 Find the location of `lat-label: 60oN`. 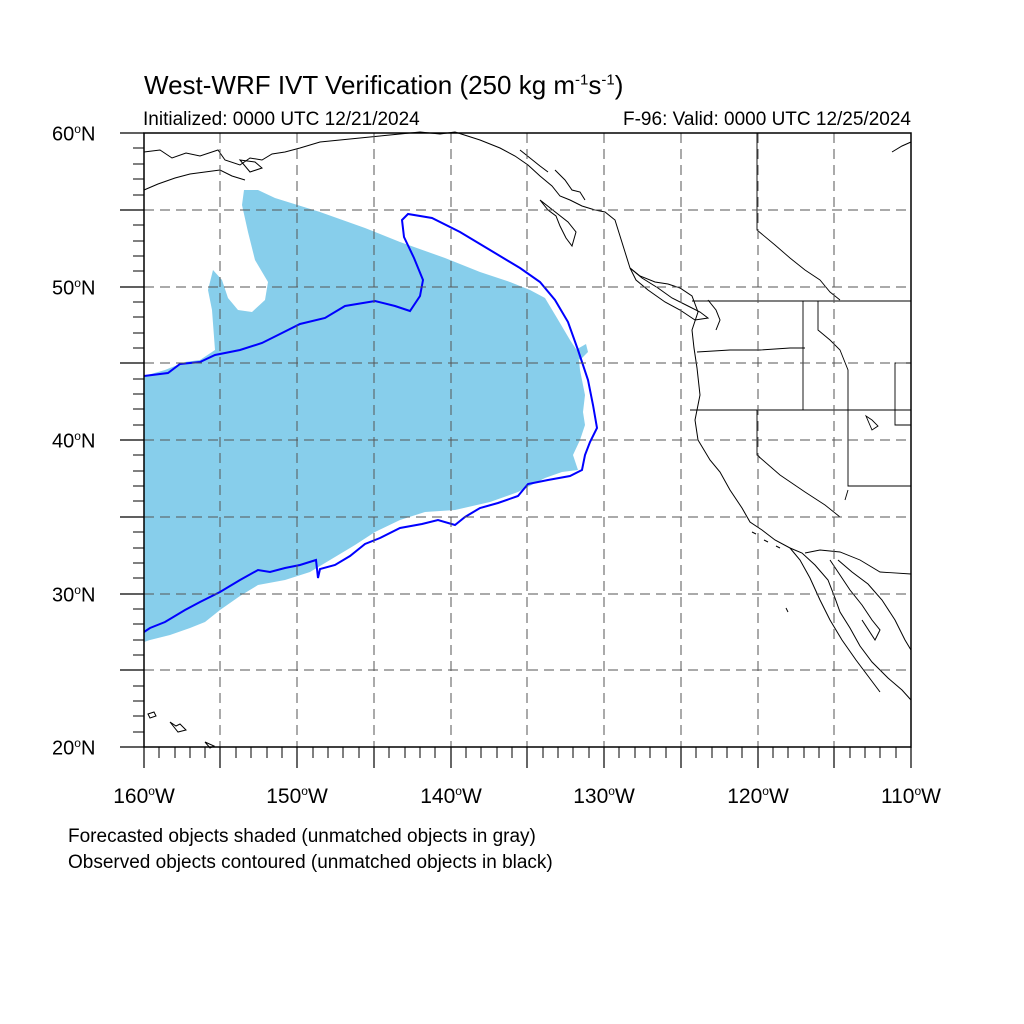

lat-label: 60oN is located at coordinates (74, 134).